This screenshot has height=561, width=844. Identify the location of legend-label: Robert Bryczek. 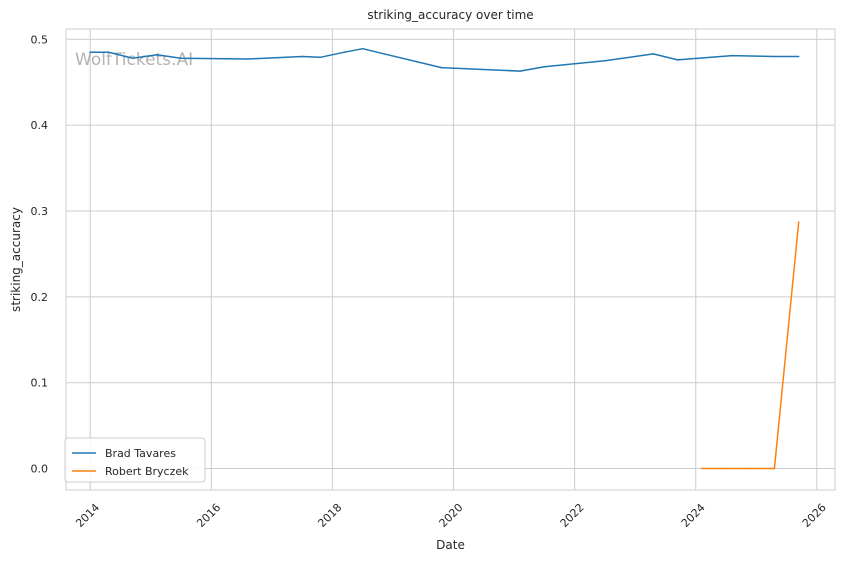
(147, 471).